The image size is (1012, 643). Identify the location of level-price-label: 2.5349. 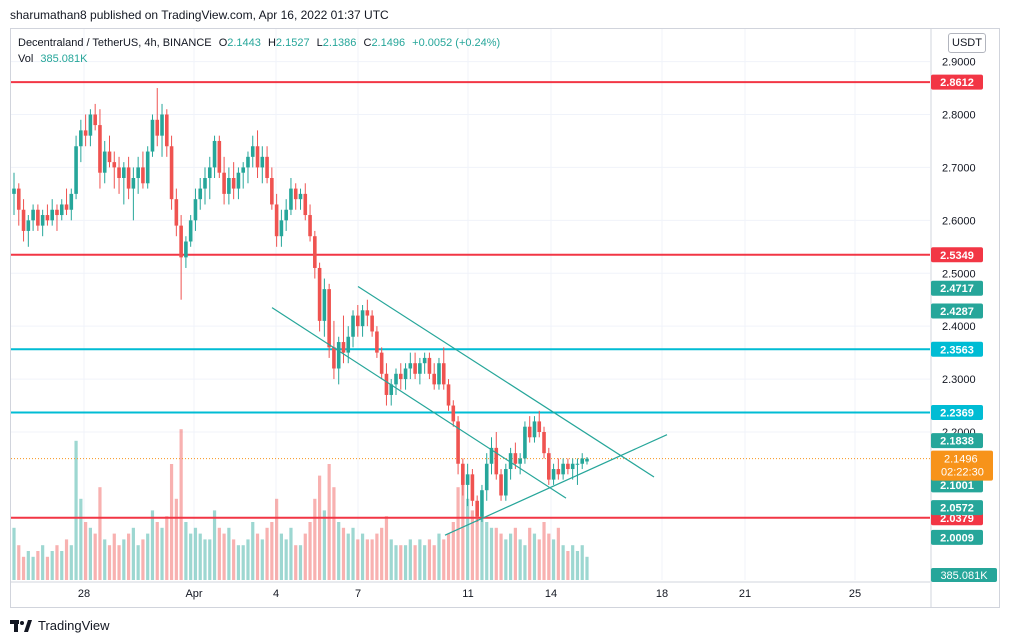
(957, 256).